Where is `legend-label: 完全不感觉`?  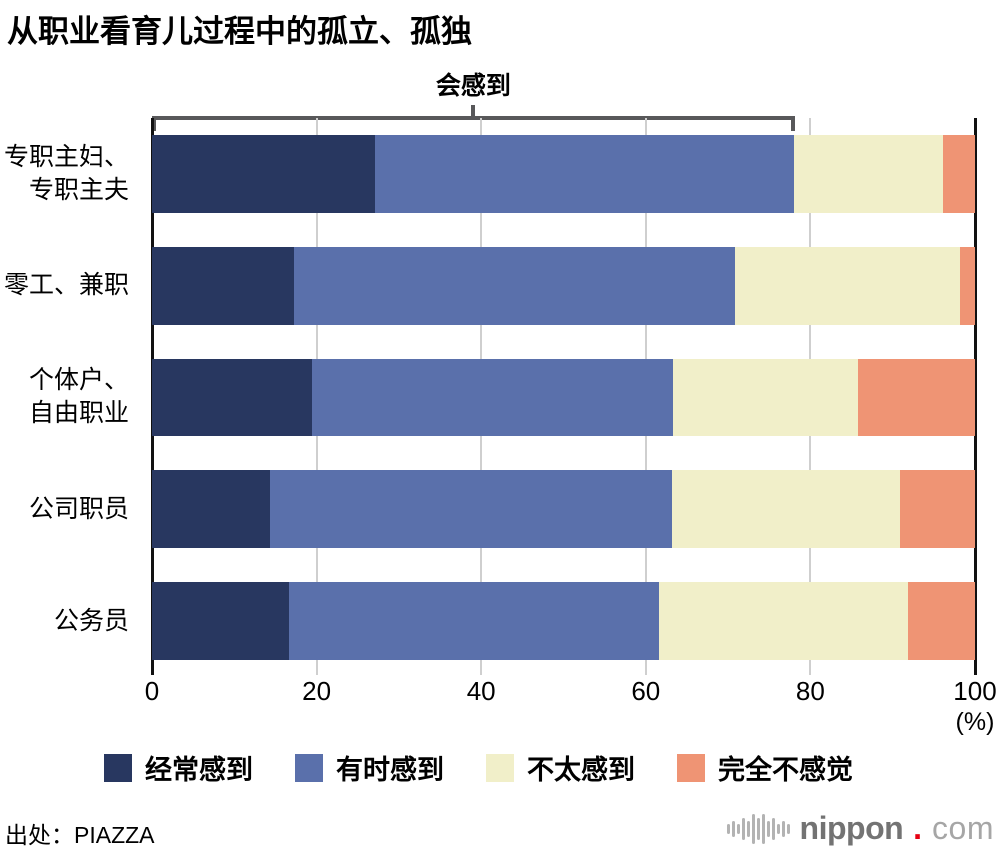 legend-label: 完全不感觉 is located at coordinates (785, 770).